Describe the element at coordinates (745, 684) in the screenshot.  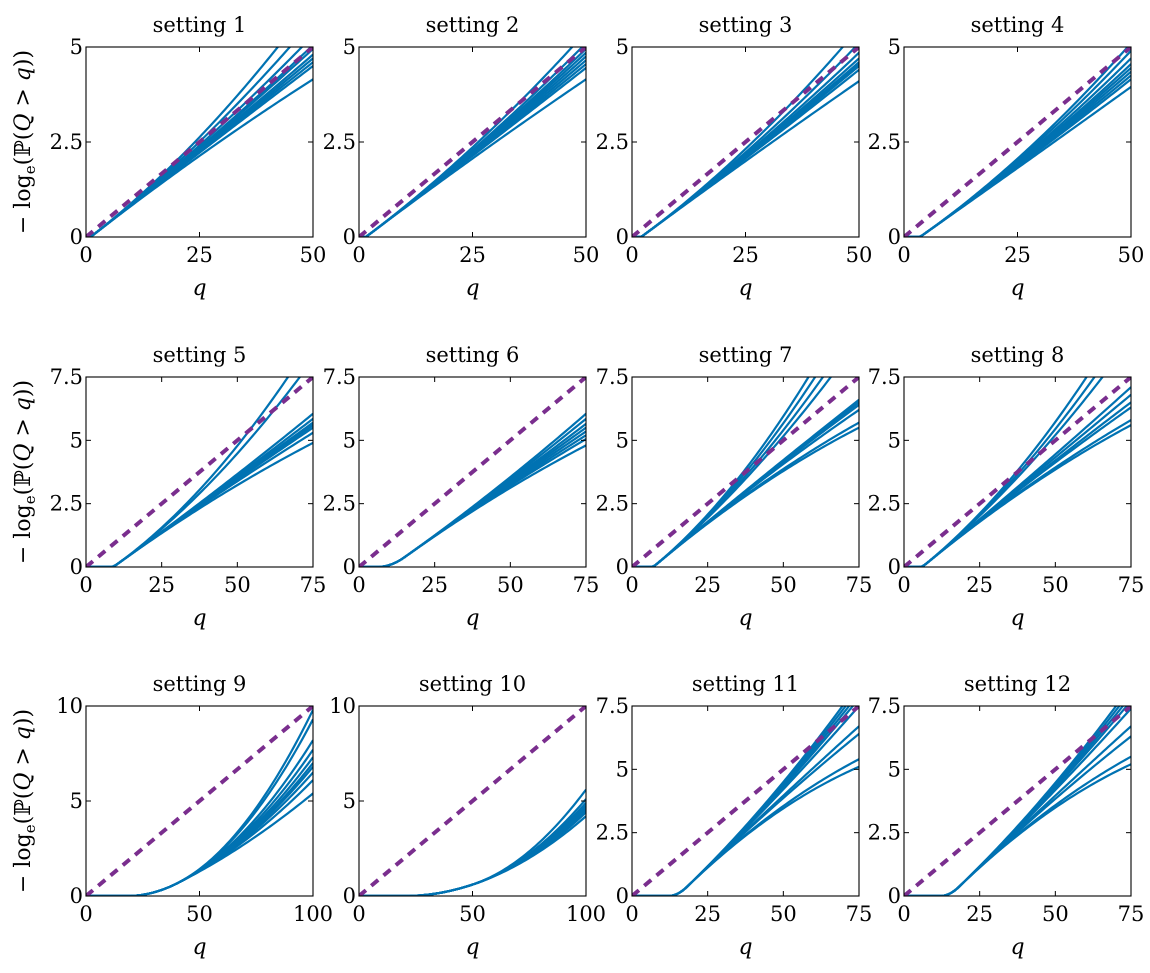
I see `panel-title: setting 11` at that location.